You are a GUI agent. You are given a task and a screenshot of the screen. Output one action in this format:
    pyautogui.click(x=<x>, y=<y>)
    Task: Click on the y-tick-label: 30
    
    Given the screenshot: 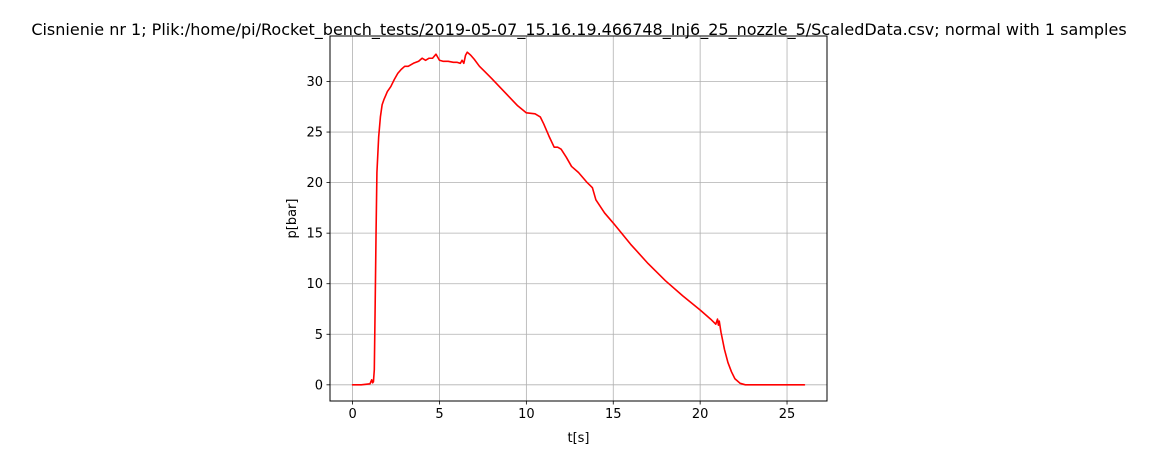 What is the action you would take?
    pyautogui.click(x=314, y=82)
    